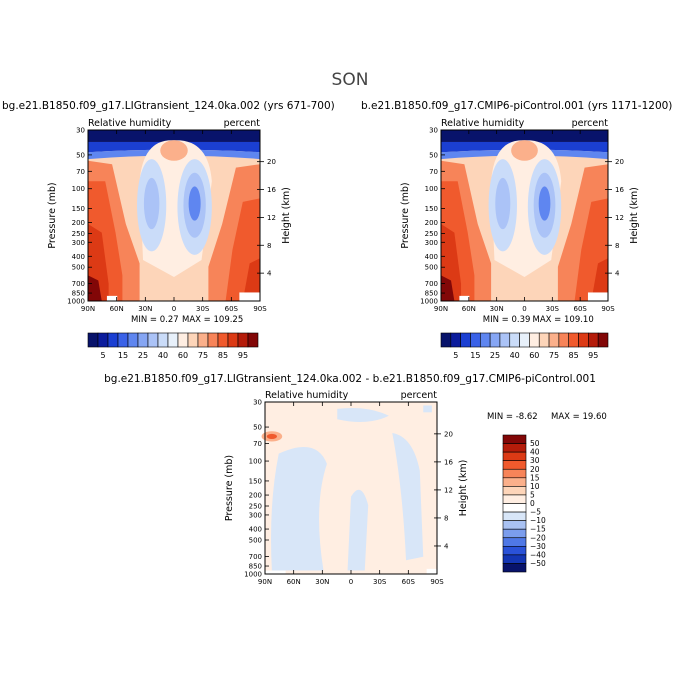 This screenshot has height=700, width=700. What do you see at coordinates (271, 218) in the screenshot?
I see `h-tick-label: 12` at bounding box center [271, 218].